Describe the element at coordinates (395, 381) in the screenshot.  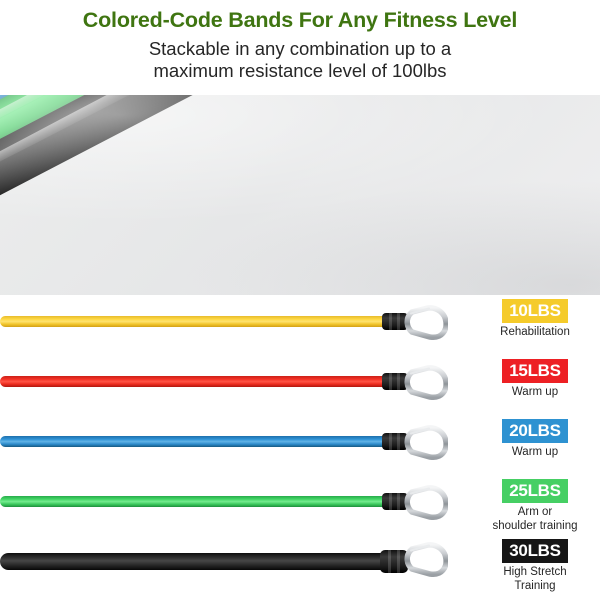
I see `red-band-sleeve` at that location.